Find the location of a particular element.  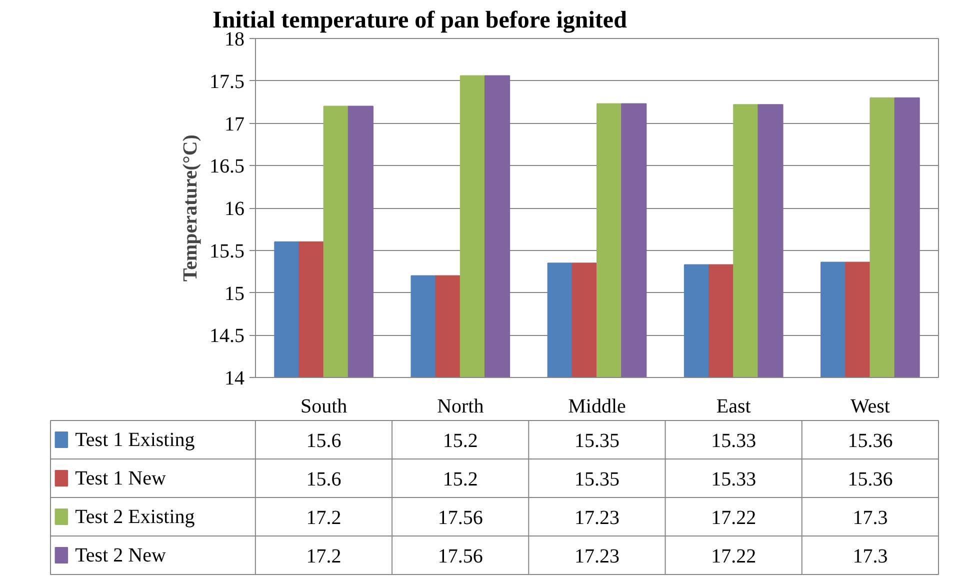

x-tick-label: West is located at coordinates (870, 407).